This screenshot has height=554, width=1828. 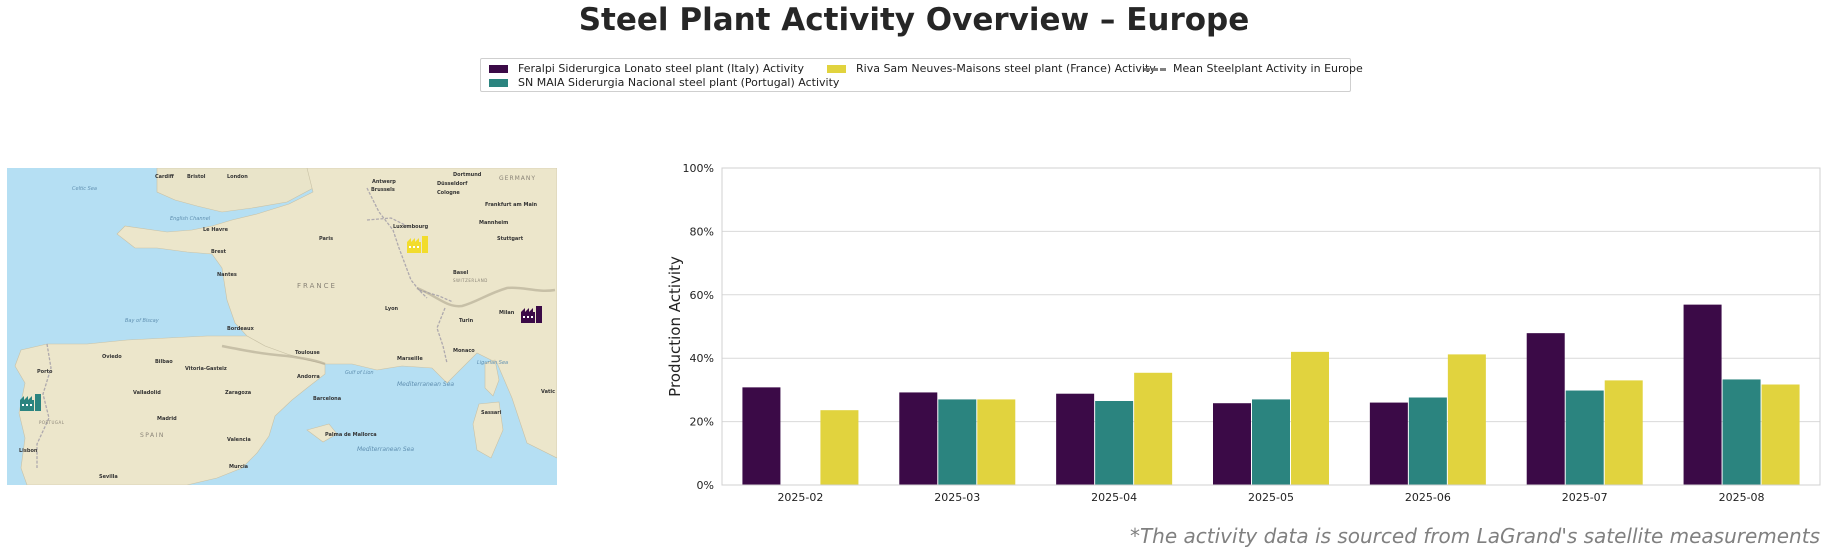 What do you see at coordinates (492, 363) in the screenshot?
I see `map-label-ligurian-sea: Ligurian Sea` at bounding box center [492, 363].